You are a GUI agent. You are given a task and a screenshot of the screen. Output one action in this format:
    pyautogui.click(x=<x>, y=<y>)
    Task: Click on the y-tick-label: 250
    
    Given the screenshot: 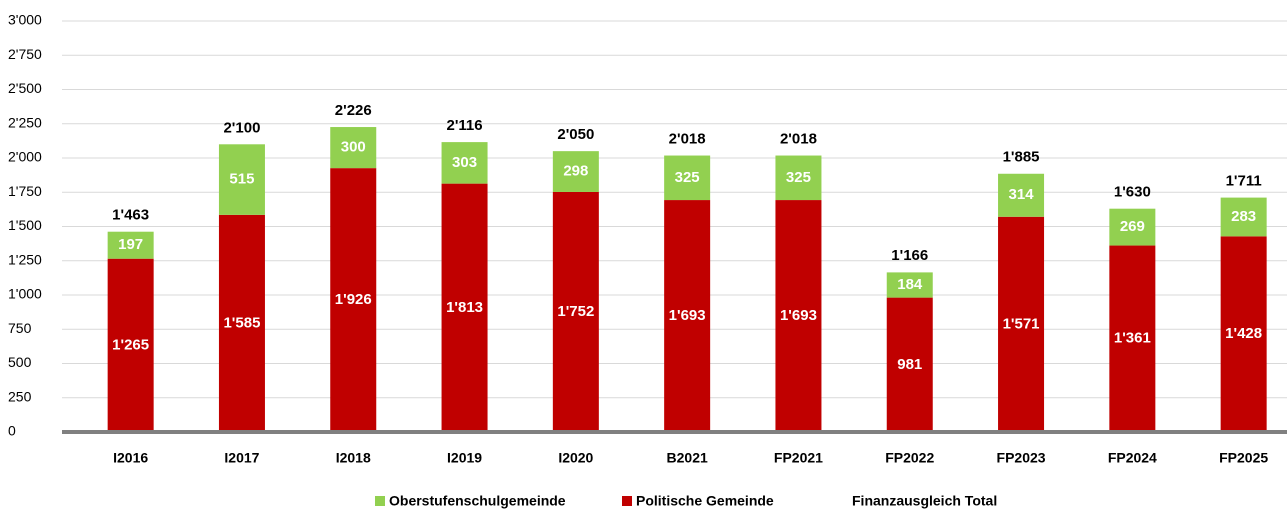 What is the action you would take?
    pyautogui.click(x=20, y=396)
    